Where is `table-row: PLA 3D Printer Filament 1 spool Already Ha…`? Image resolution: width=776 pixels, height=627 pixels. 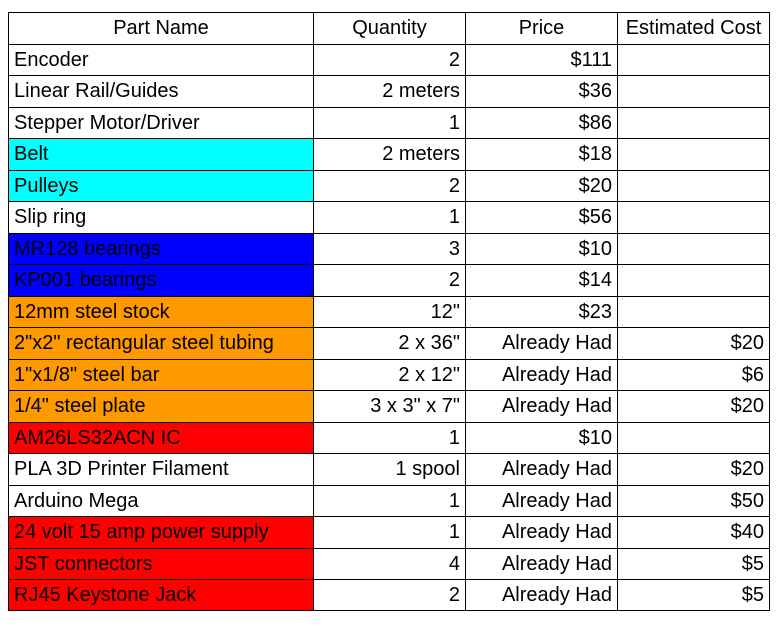
table-row: PLA 3D Printer Filament 1 spool Already Ha… is located at coordinates (389, 469).